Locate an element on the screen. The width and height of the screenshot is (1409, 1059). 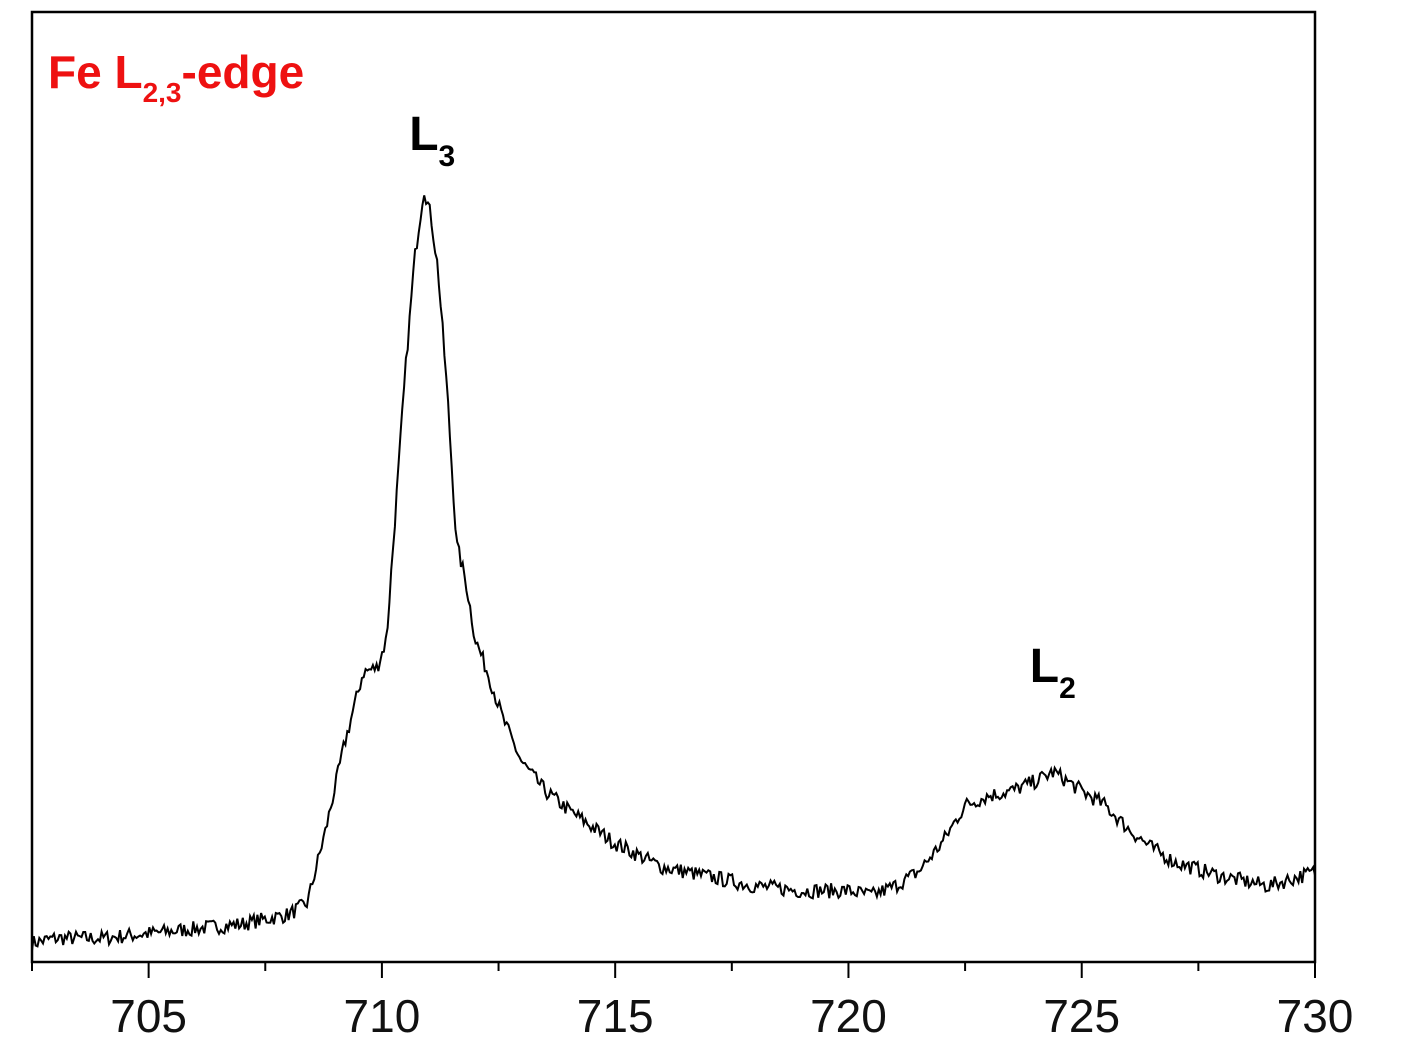
x-tick-label: 730 is located at coordinates (1315, 1016).